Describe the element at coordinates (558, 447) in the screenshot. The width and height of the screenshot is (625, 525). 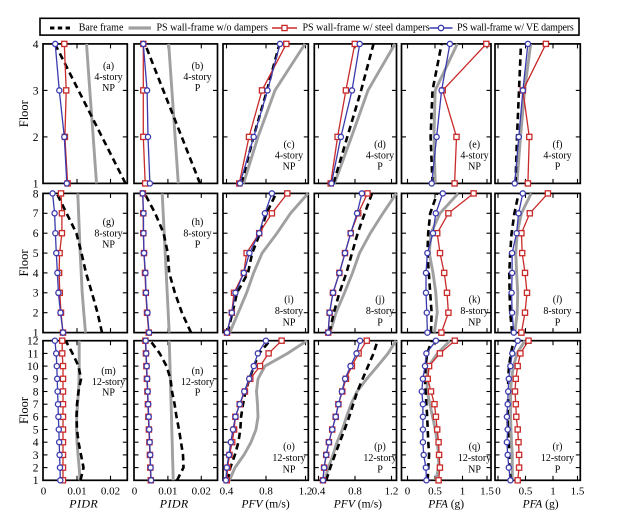
I see `svg-text: (r)` at that location.